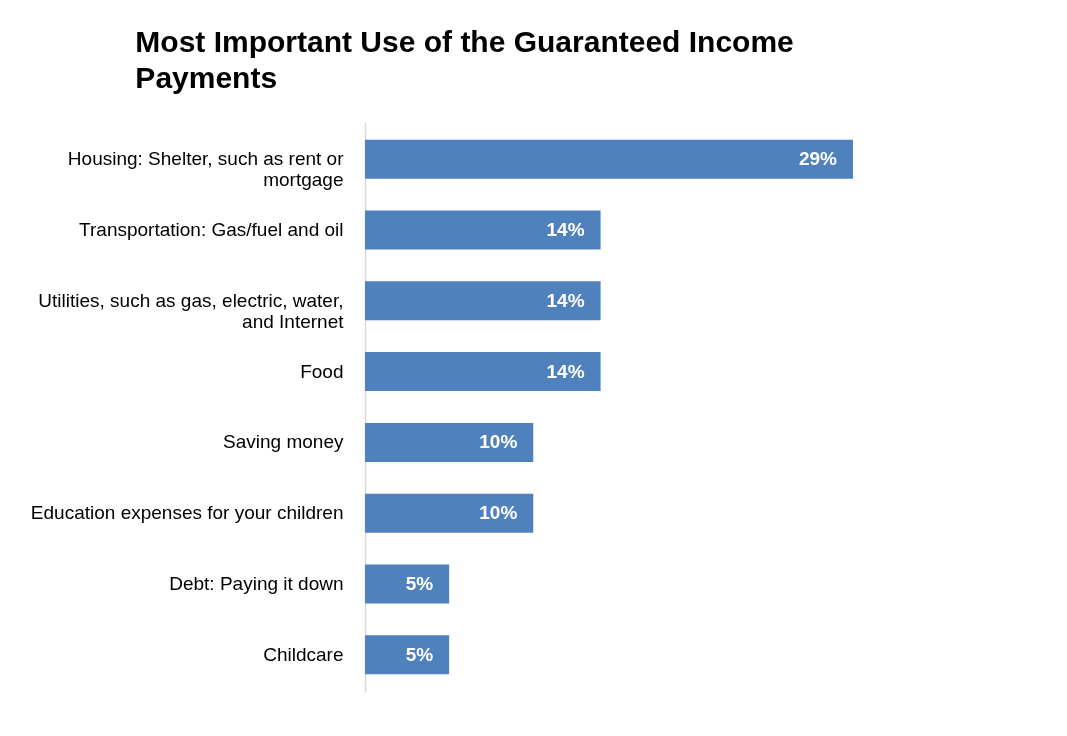  Describe the element at coordinates (303, 654) in the screenshot. I see `y-tick-label: Childcare` at that location.